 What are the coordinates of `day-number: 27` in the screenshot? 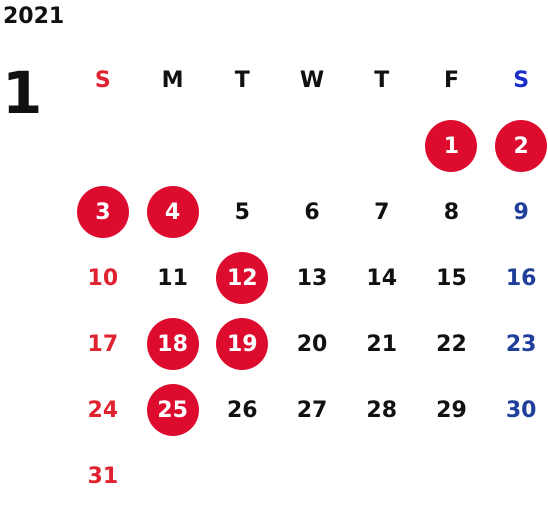 It's located at (312, 410).